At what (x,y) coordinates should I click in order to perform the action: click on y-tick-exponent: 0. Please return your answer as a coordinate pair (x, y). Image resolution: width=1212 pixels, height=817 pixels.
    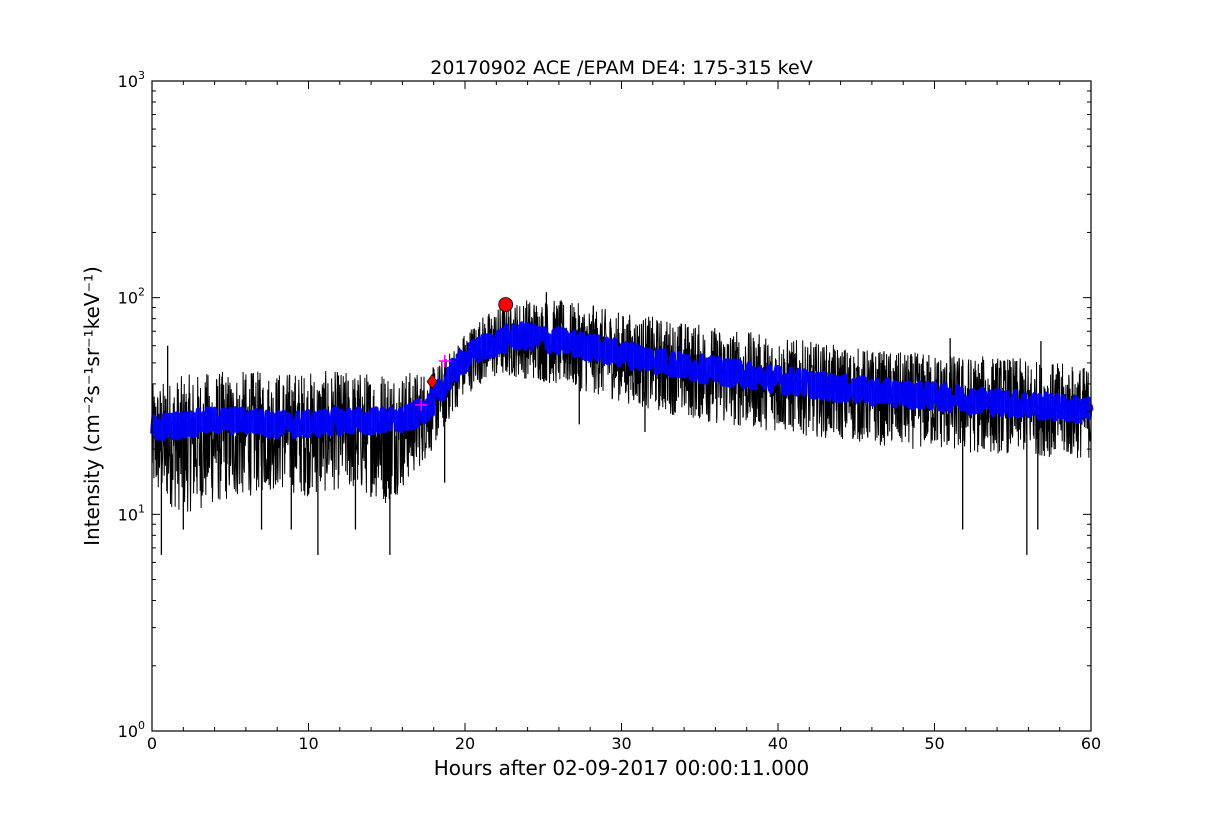
    Looking at the image, I should click on (141, 725).